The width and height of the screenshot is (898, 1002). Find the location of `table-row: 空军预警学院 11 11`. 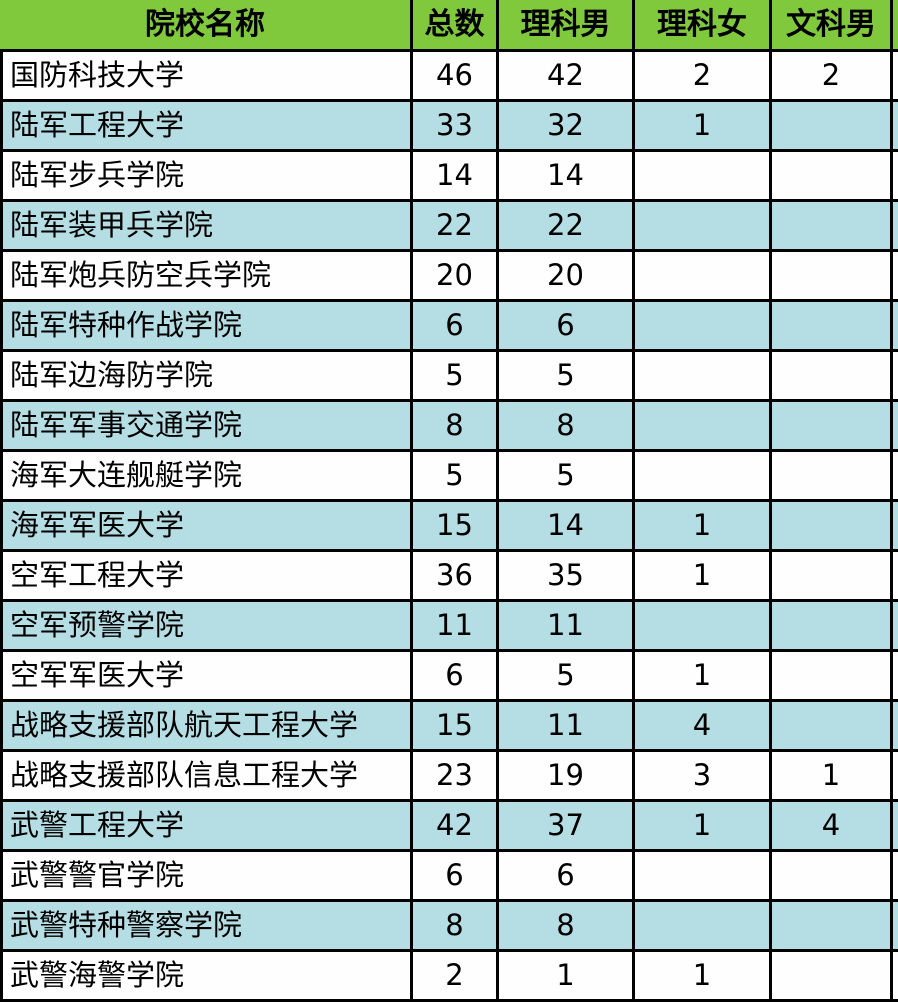

table-row: 空军预警学院 11 11 is located at coordinates (449, 627).